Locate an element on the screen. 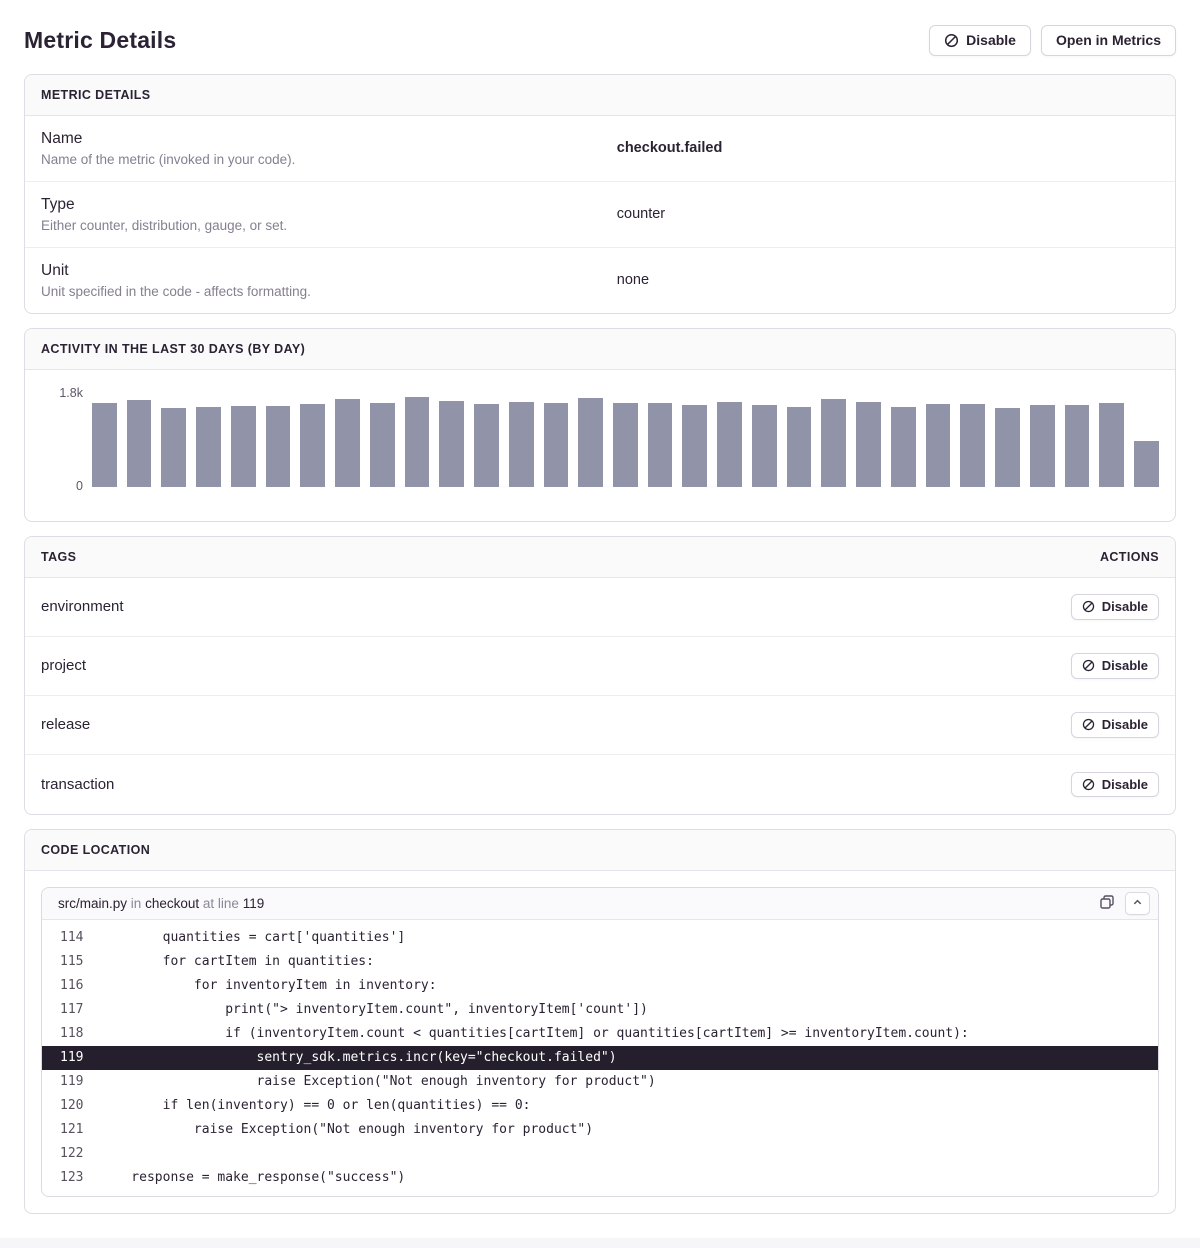 The height and width of the screenshot is (1248, 1200). y-axis-max-label: 1.8k is located at coordinates (71, 392).